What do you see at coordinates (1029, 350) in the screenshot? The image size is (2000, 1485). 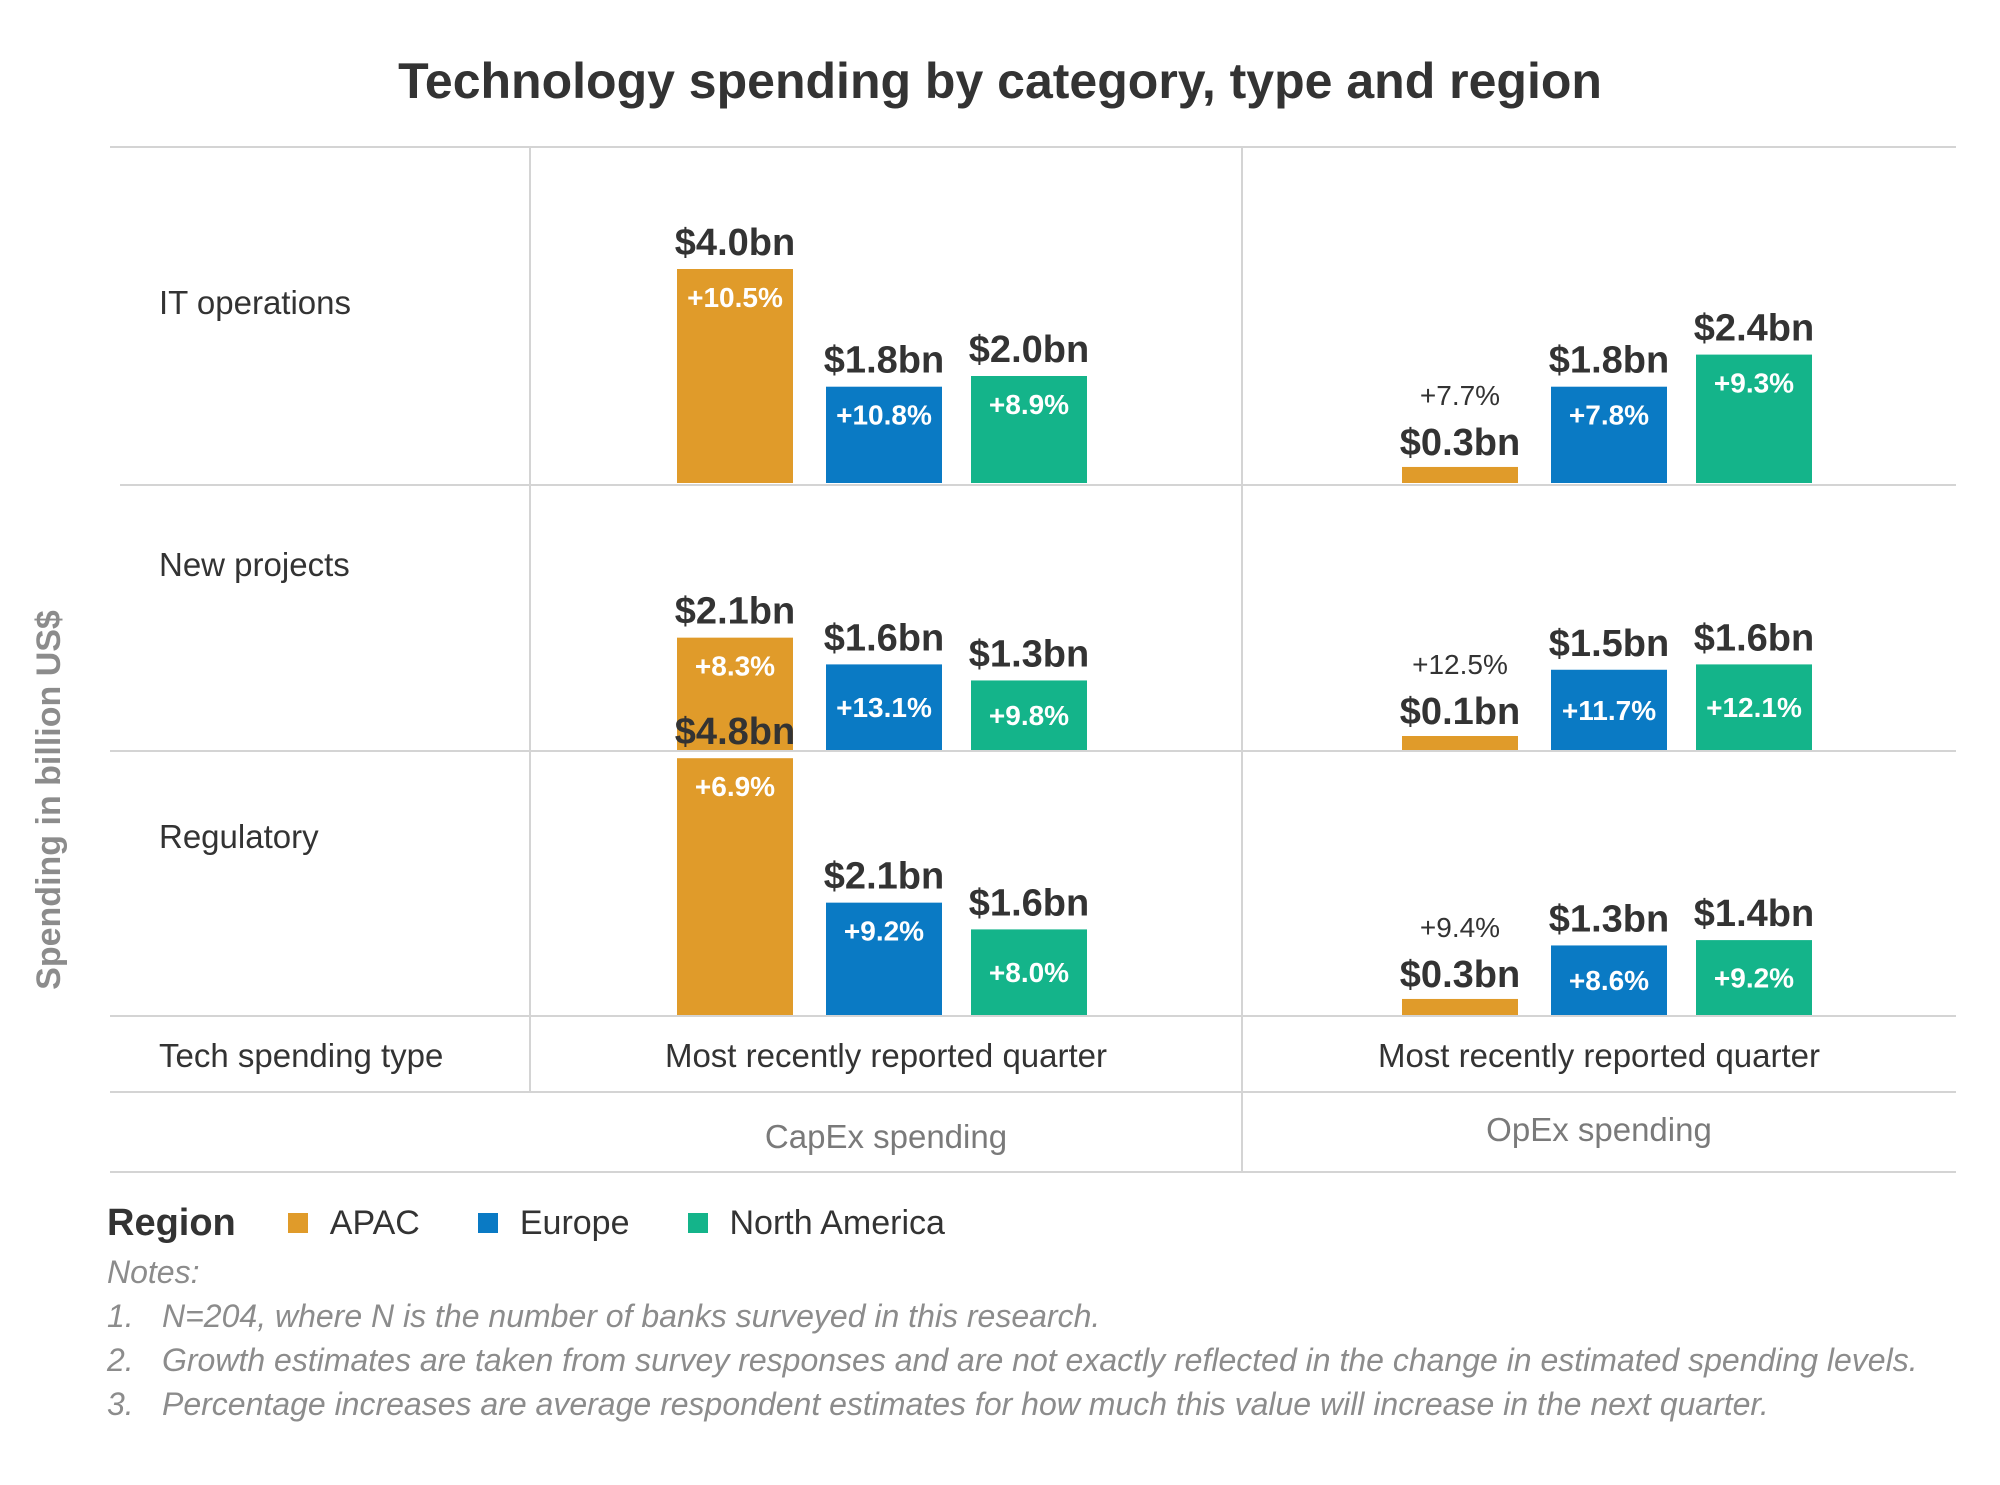 I see `value-label: $2.0bn` at bounding box center [1029, 350].